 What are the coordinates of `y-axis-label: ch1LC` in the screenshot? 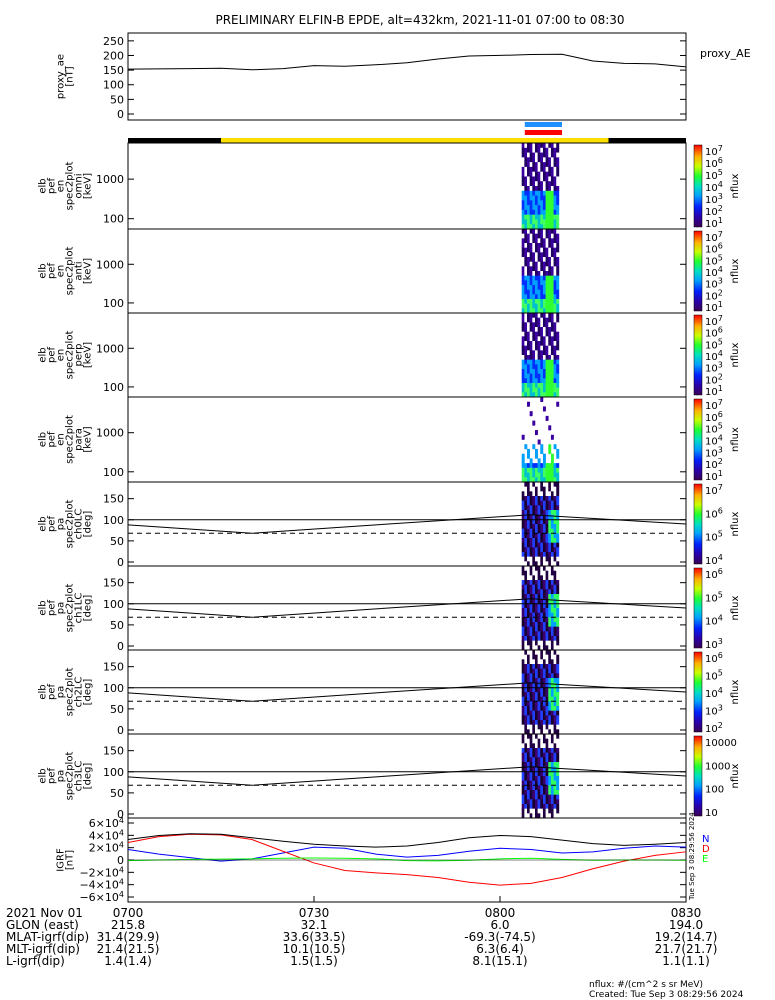 It's located at (79, 608).